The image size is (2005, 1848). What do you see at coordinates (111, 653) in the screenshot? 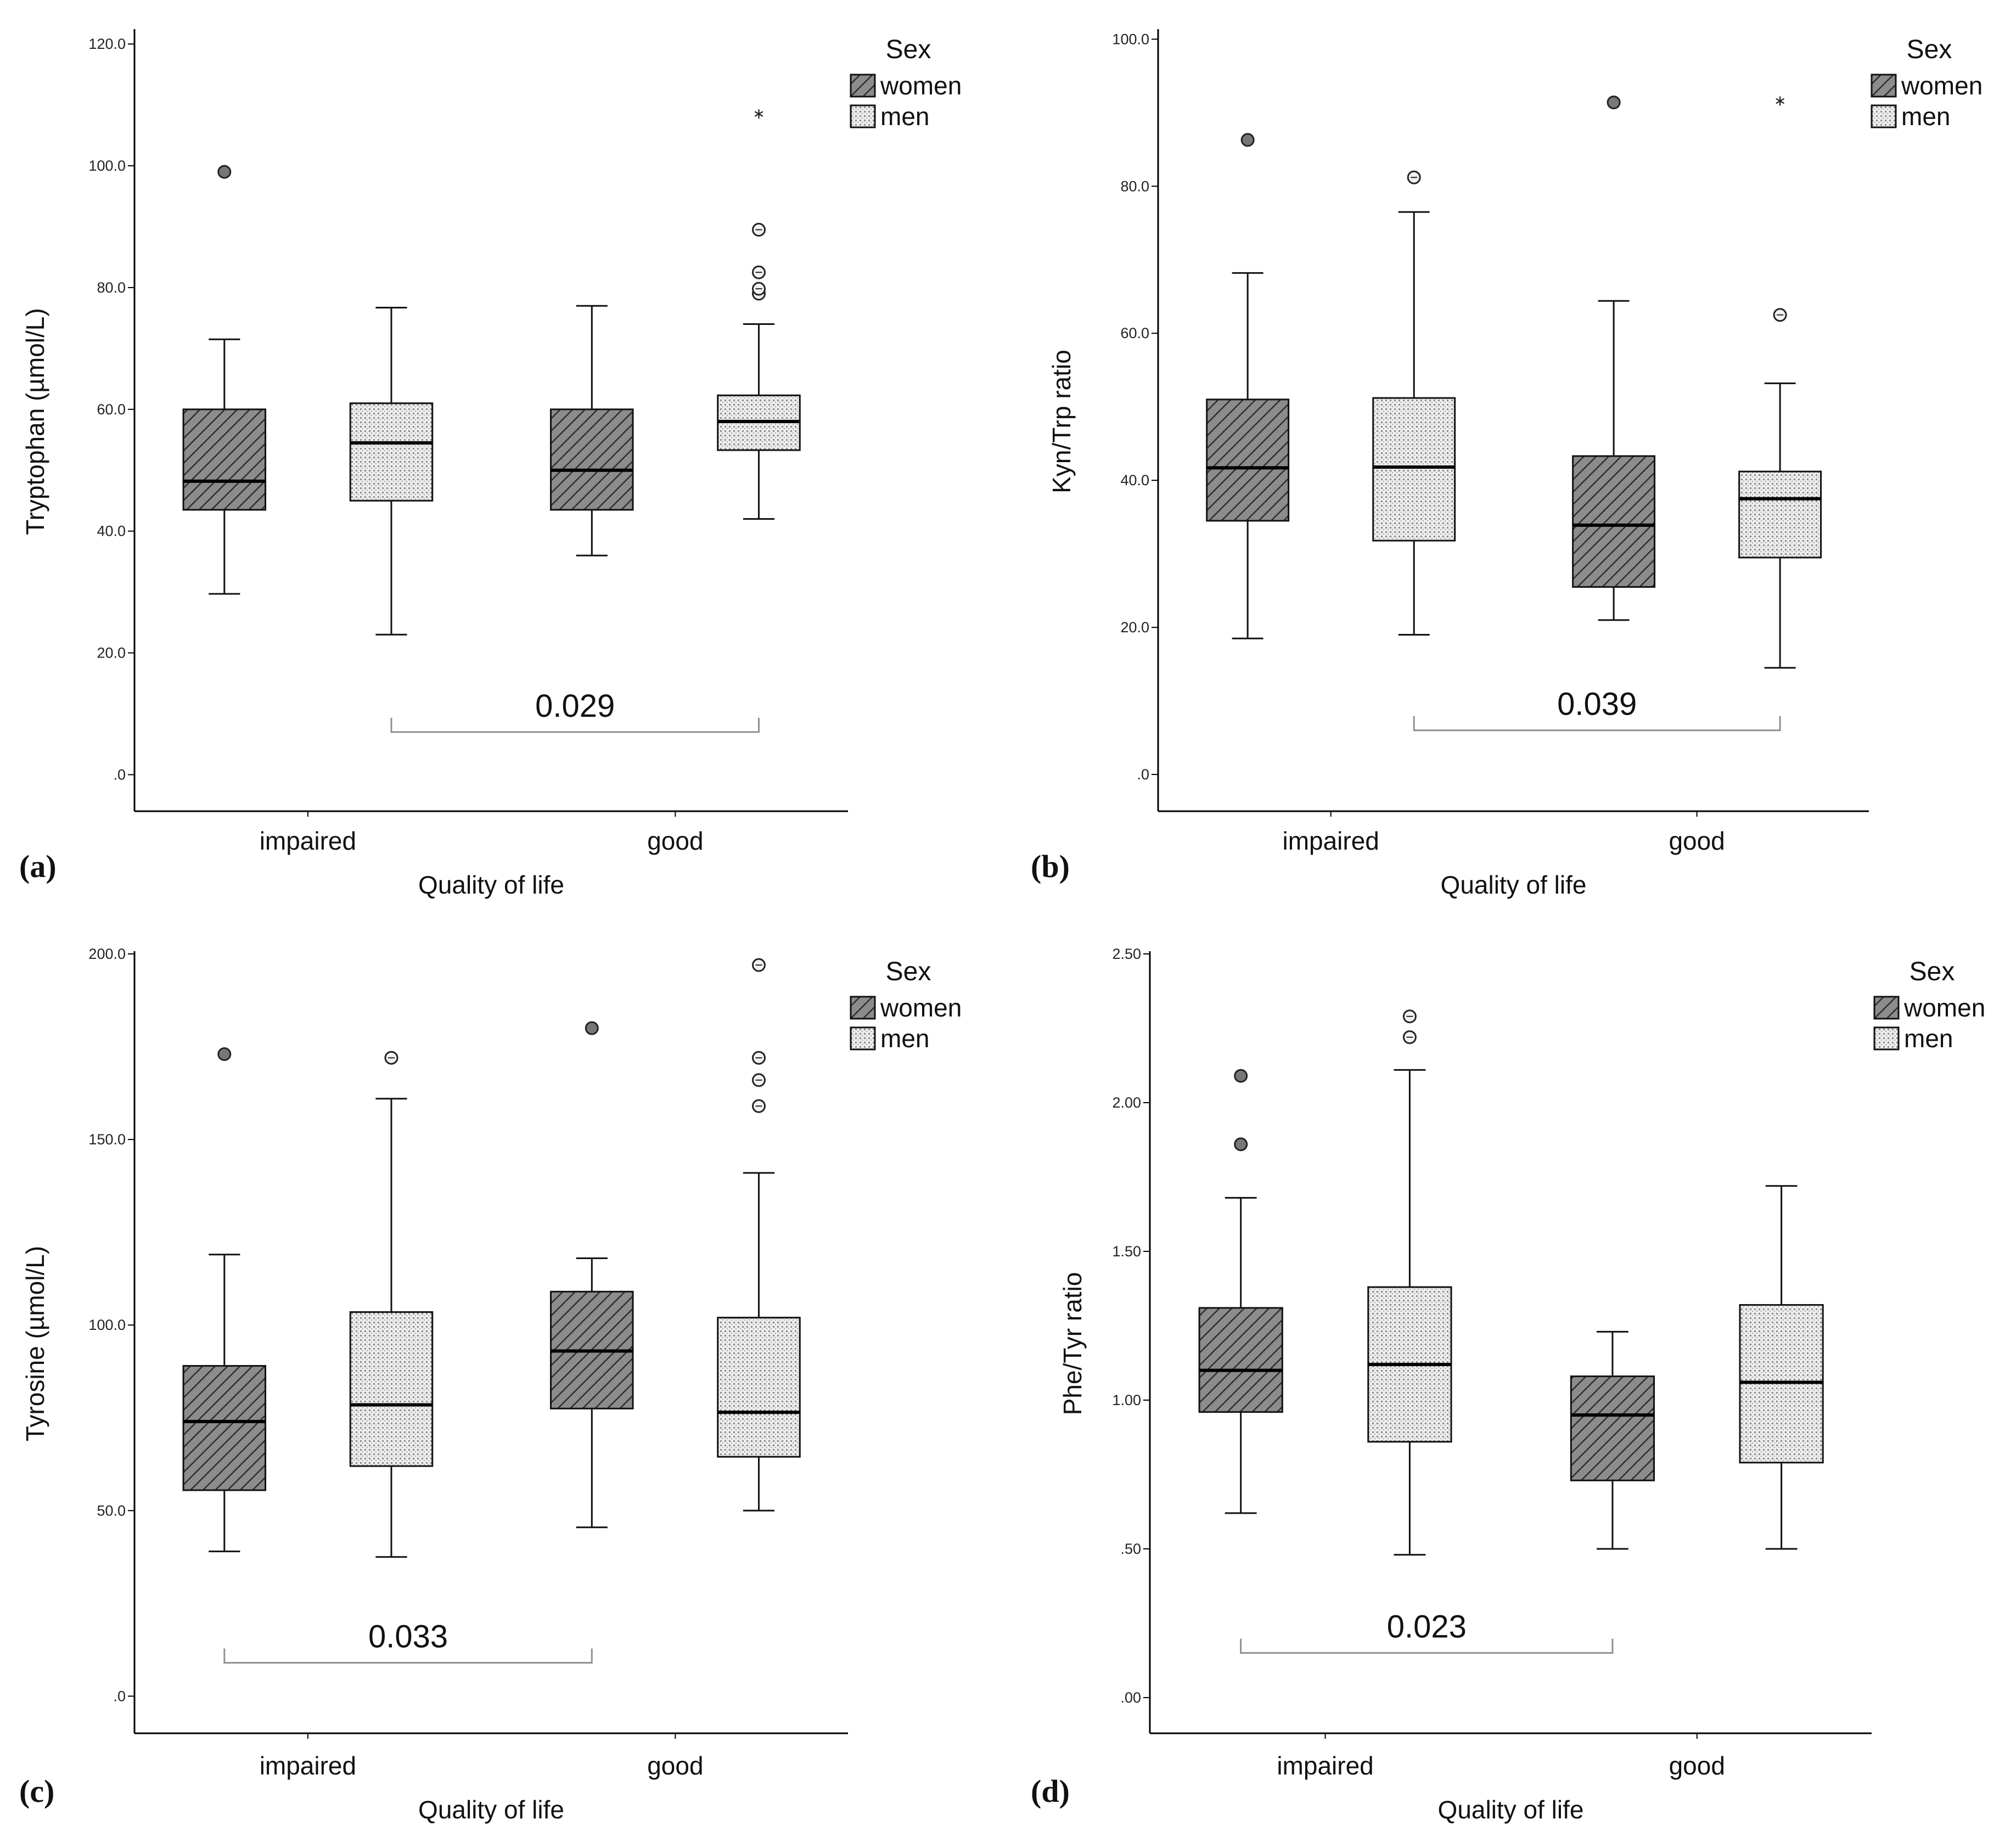
I see `y-tick-label: 20.0` at bounding box center [111, 653].